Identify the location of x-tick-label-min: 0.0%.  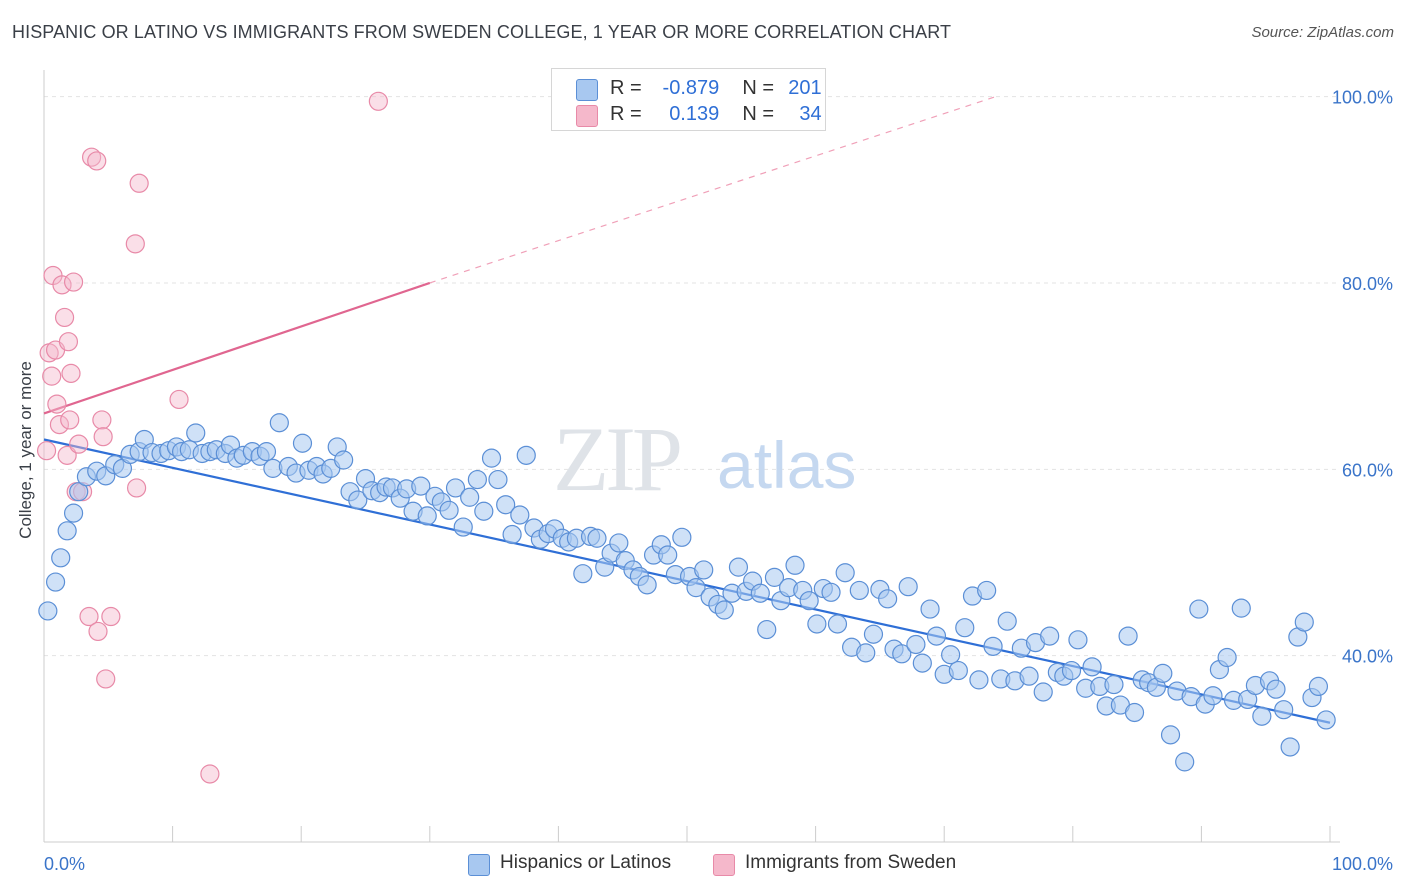
(64, 864).